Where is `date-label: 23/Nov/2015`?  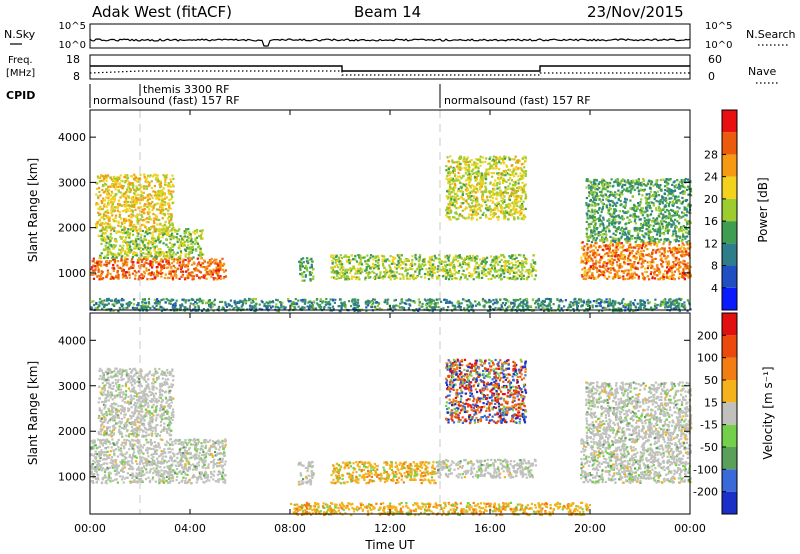 date-label: 23/Nov/2015 is located at coordinates (635, 12).